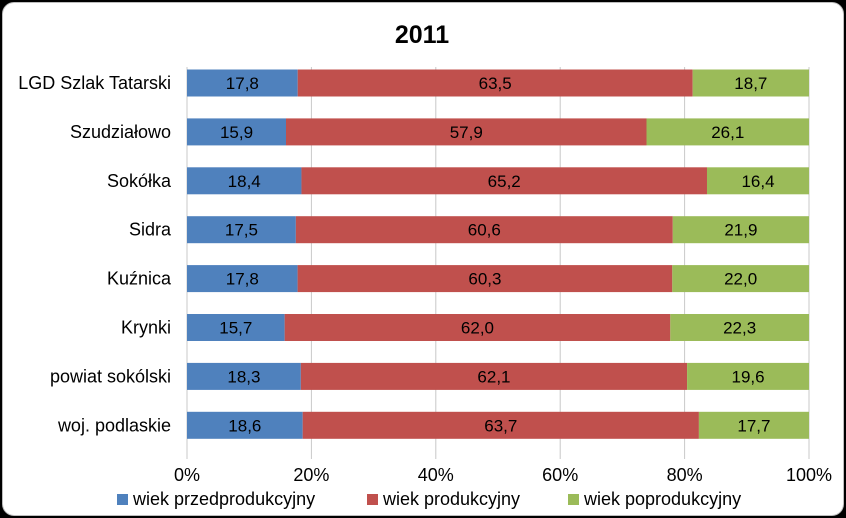 This screenshot has width=846, height=518. What do you see at coordinates (685, 475) in the screenshot?
I see `x-tick-label: 80%` at bounding box center [685, 475].